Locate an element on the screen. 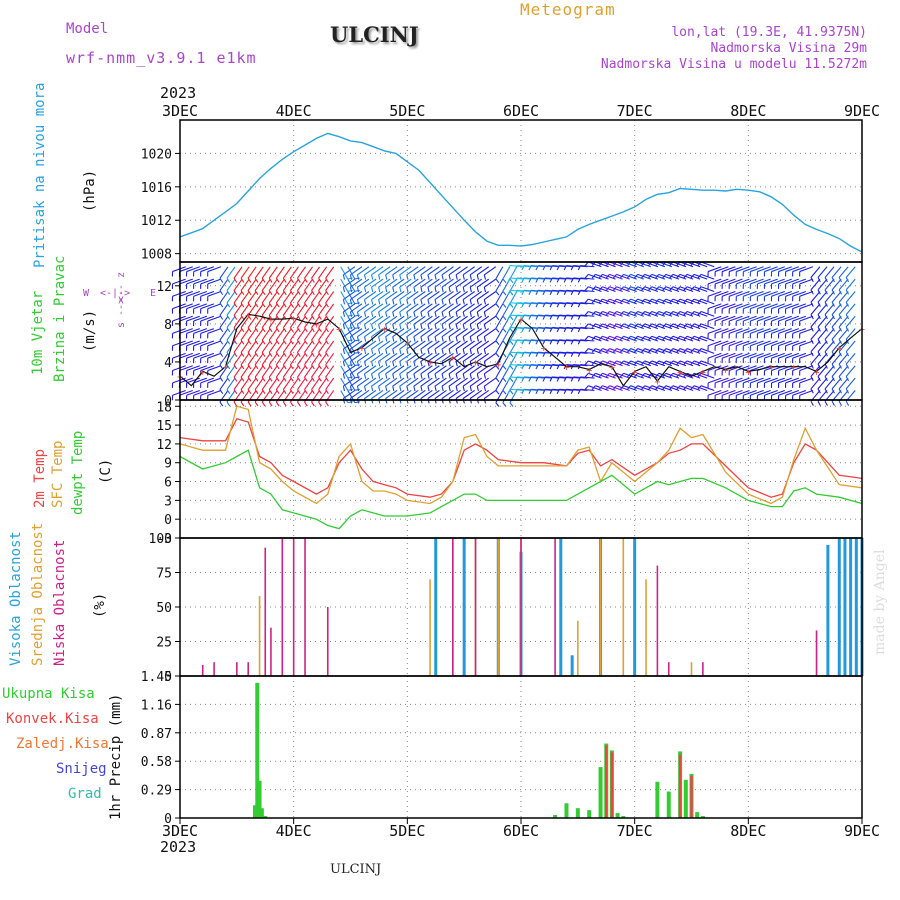 The image size is (900, 900). cloud-mid-bar is located at coordinates (578, 648).